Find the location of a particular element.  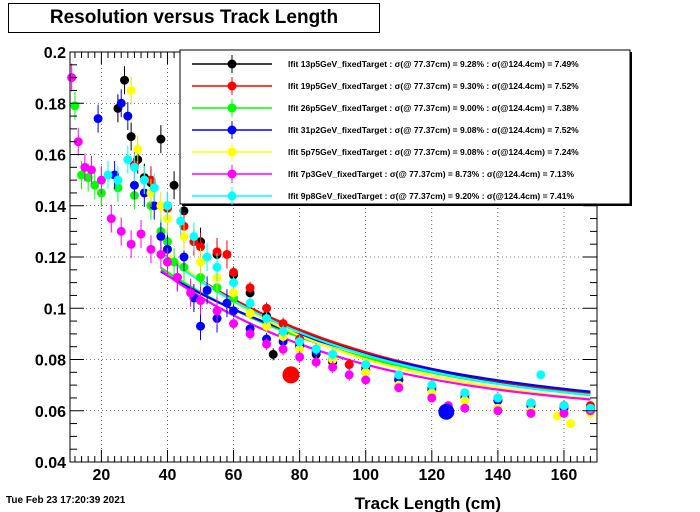

y-tick-label: 0.06 is located at coordinates (50, 412).